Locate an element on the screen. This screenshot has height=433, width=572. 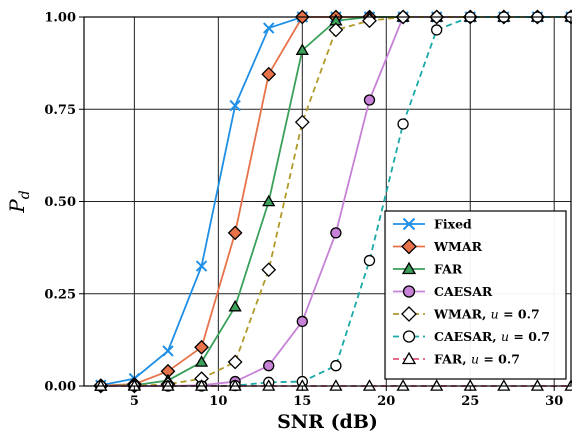
y-axis-label: Pd is located at coordinates (19, 201).